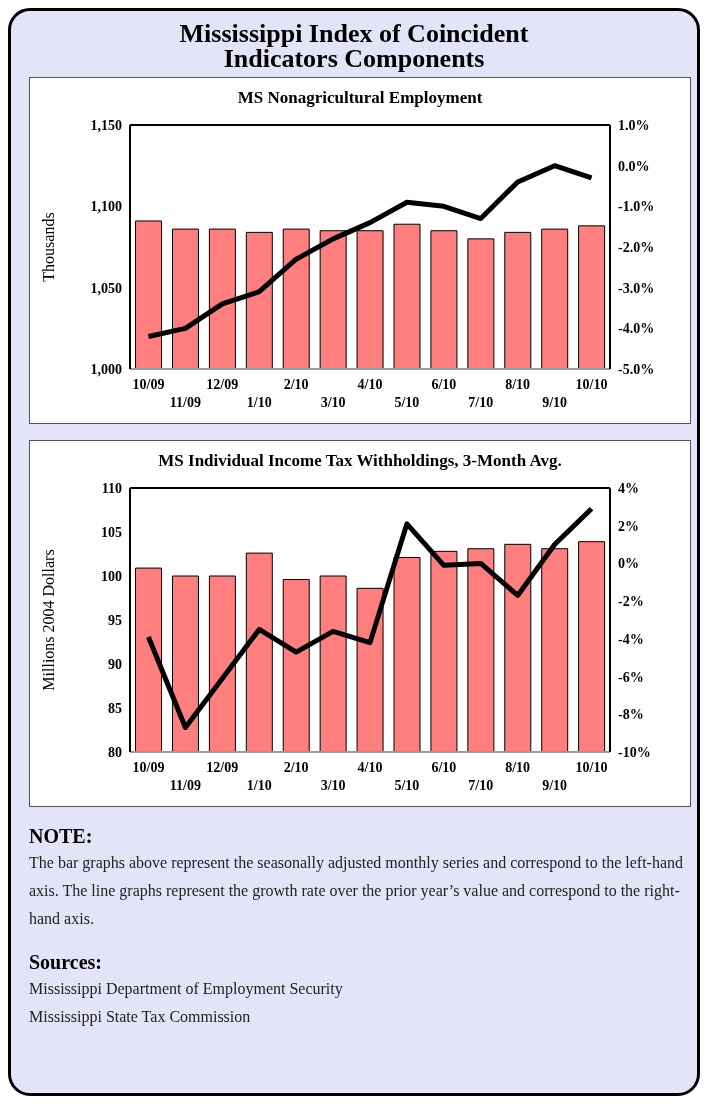 The width and height of the screenshot is (714, 1111). Describe the element at coordinates (111, 488) in the screenshot. I see `y-tick-label: 110` at that location.